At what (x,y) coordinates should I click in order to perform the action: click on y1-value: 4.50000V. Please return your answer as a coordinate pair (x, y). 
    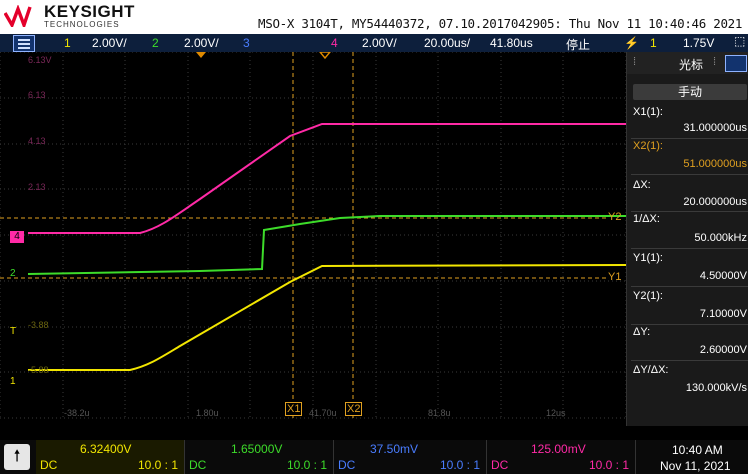
    Looking at the image, I should click on (723, 276).